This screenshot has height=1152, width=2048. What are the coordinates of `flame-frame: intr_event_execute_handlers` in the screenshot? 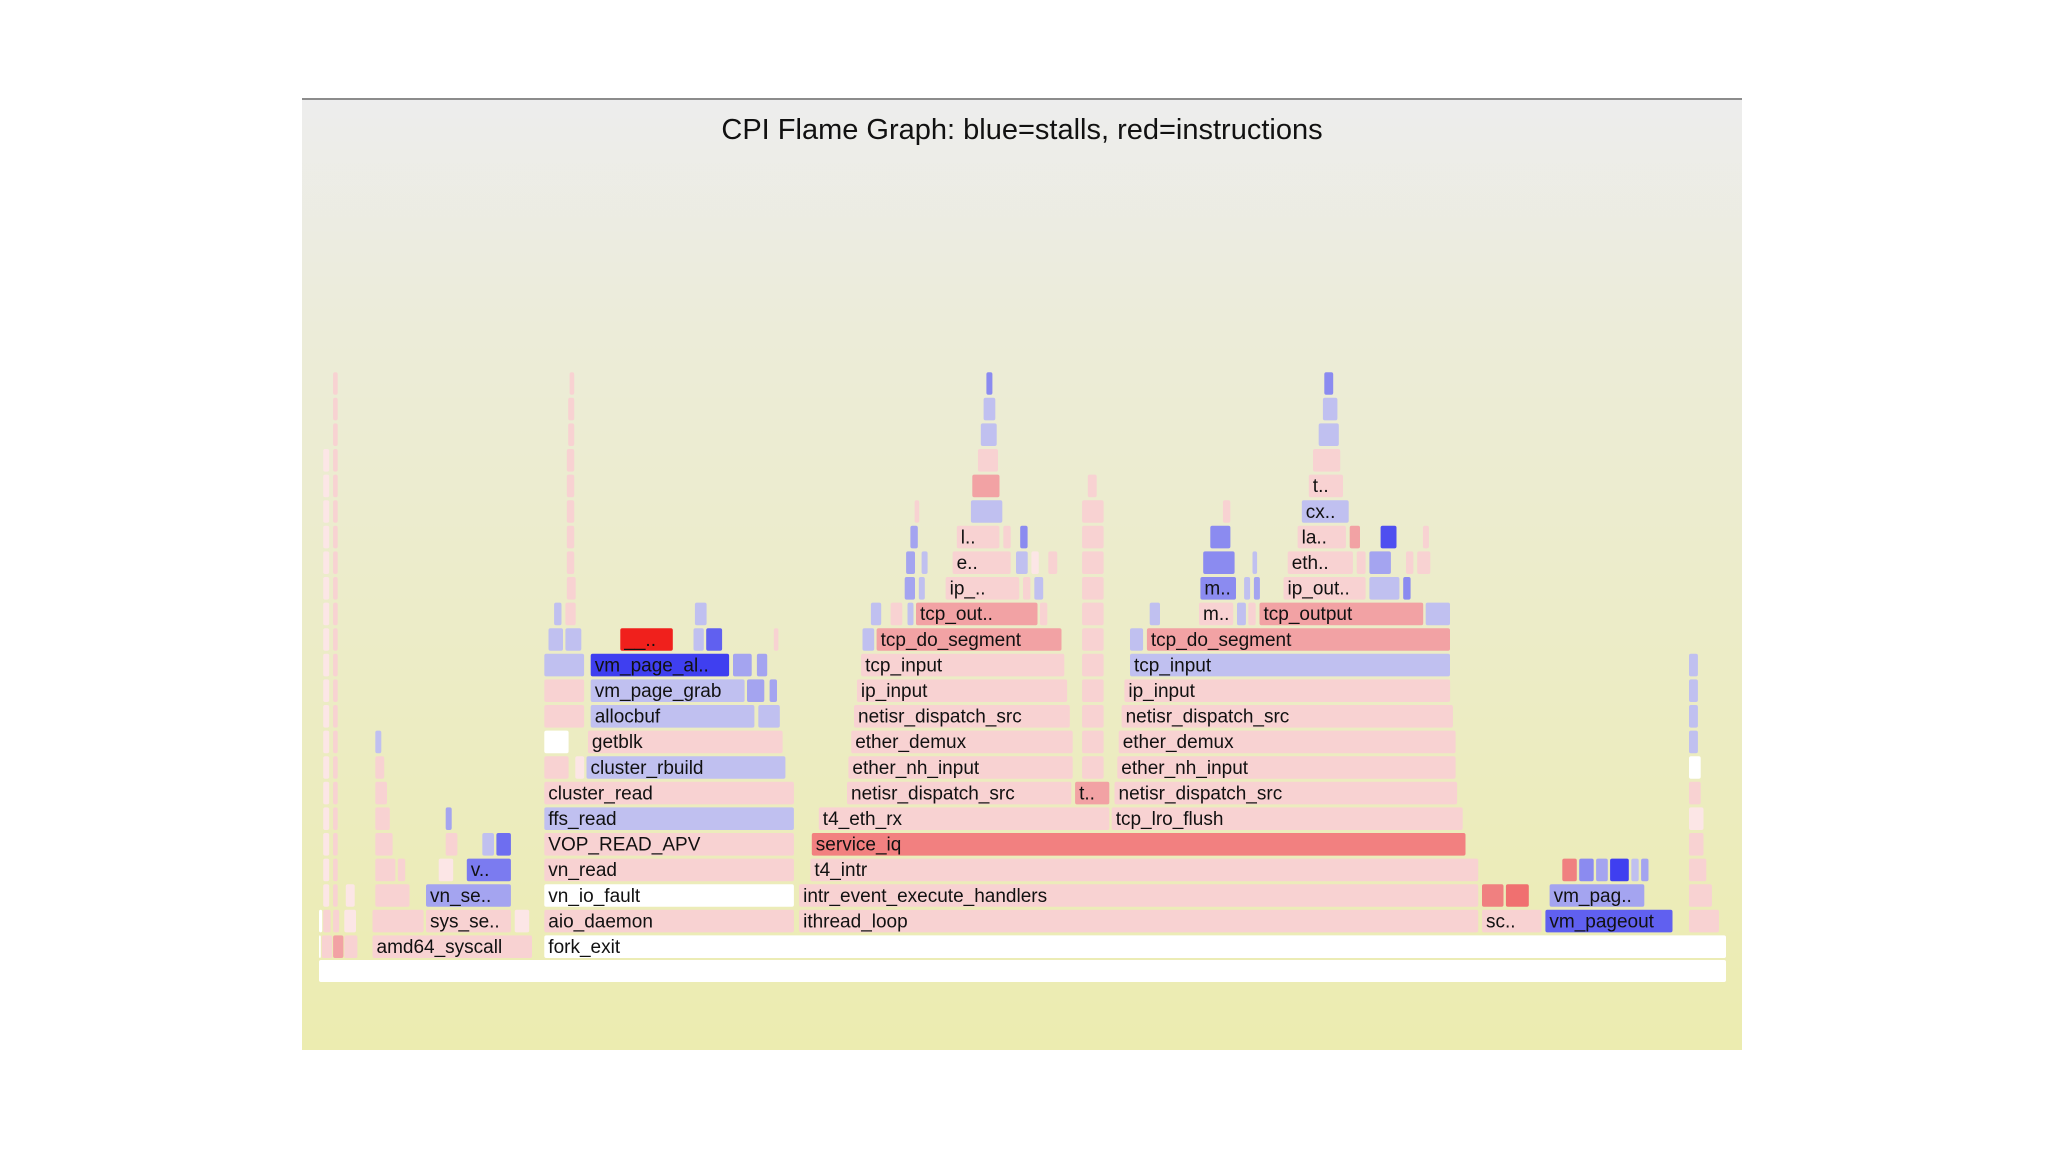 It's located at (1139, 895).